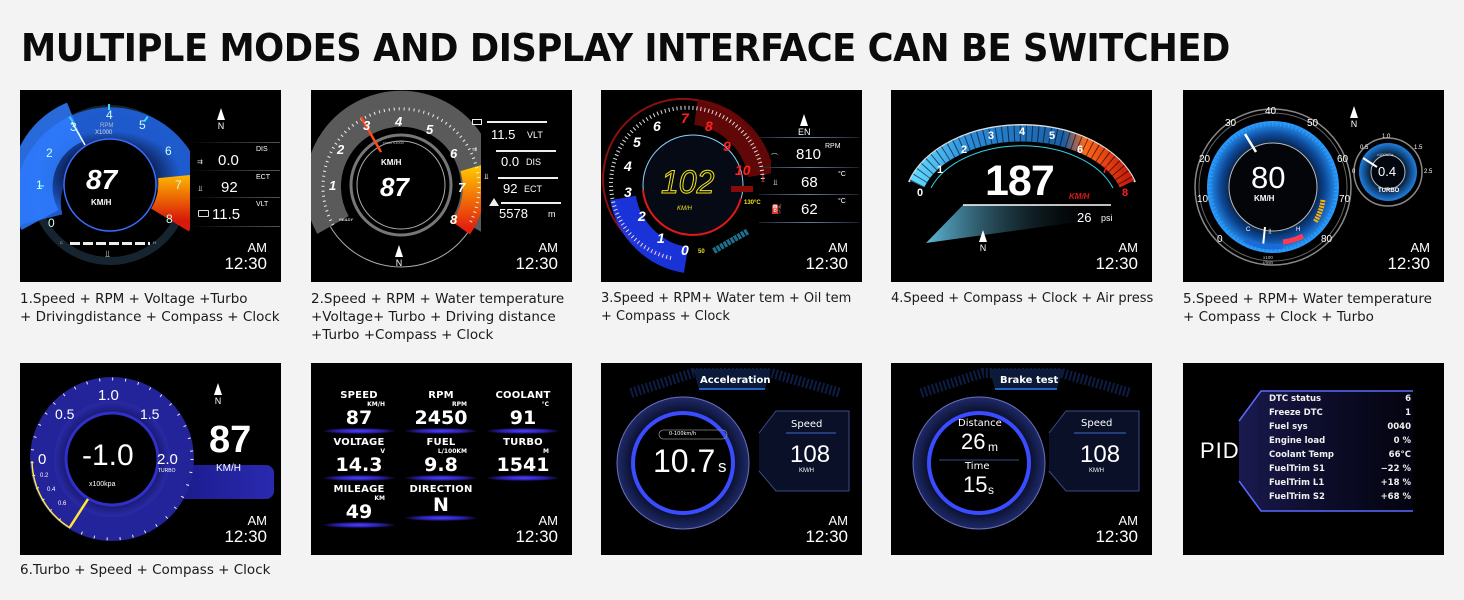 This screenshot has width=1464, height=600. I want to click on speed-value: 80, so click(1268, 177).